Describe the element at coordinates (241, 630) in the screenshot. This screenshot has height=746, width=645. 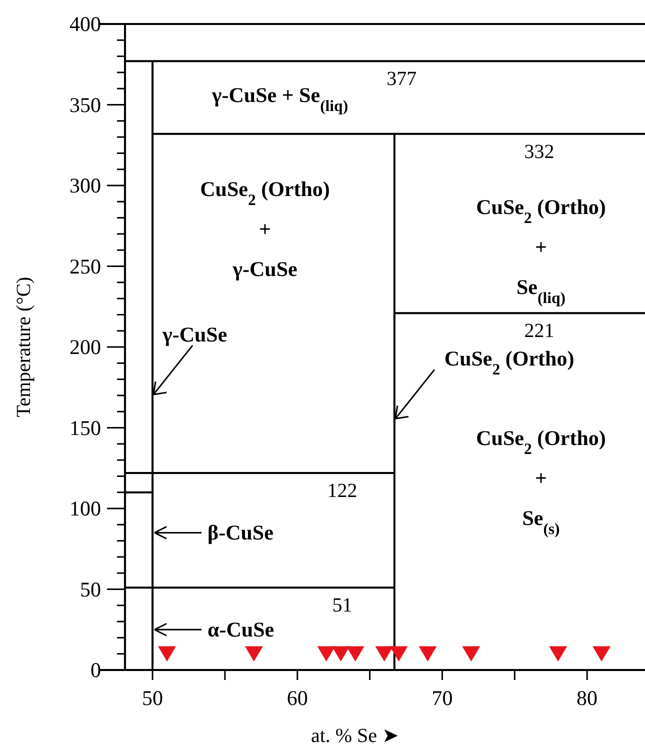
I see `annotation: α-CuSe` at that location.